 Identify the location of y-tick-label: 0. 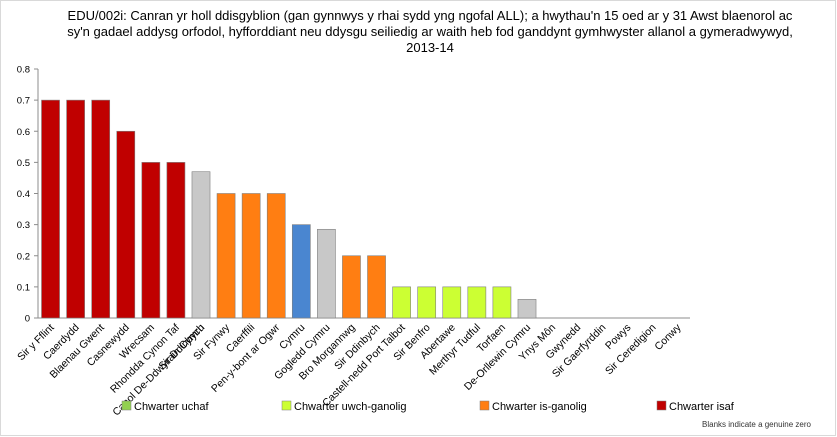
(27, 319).